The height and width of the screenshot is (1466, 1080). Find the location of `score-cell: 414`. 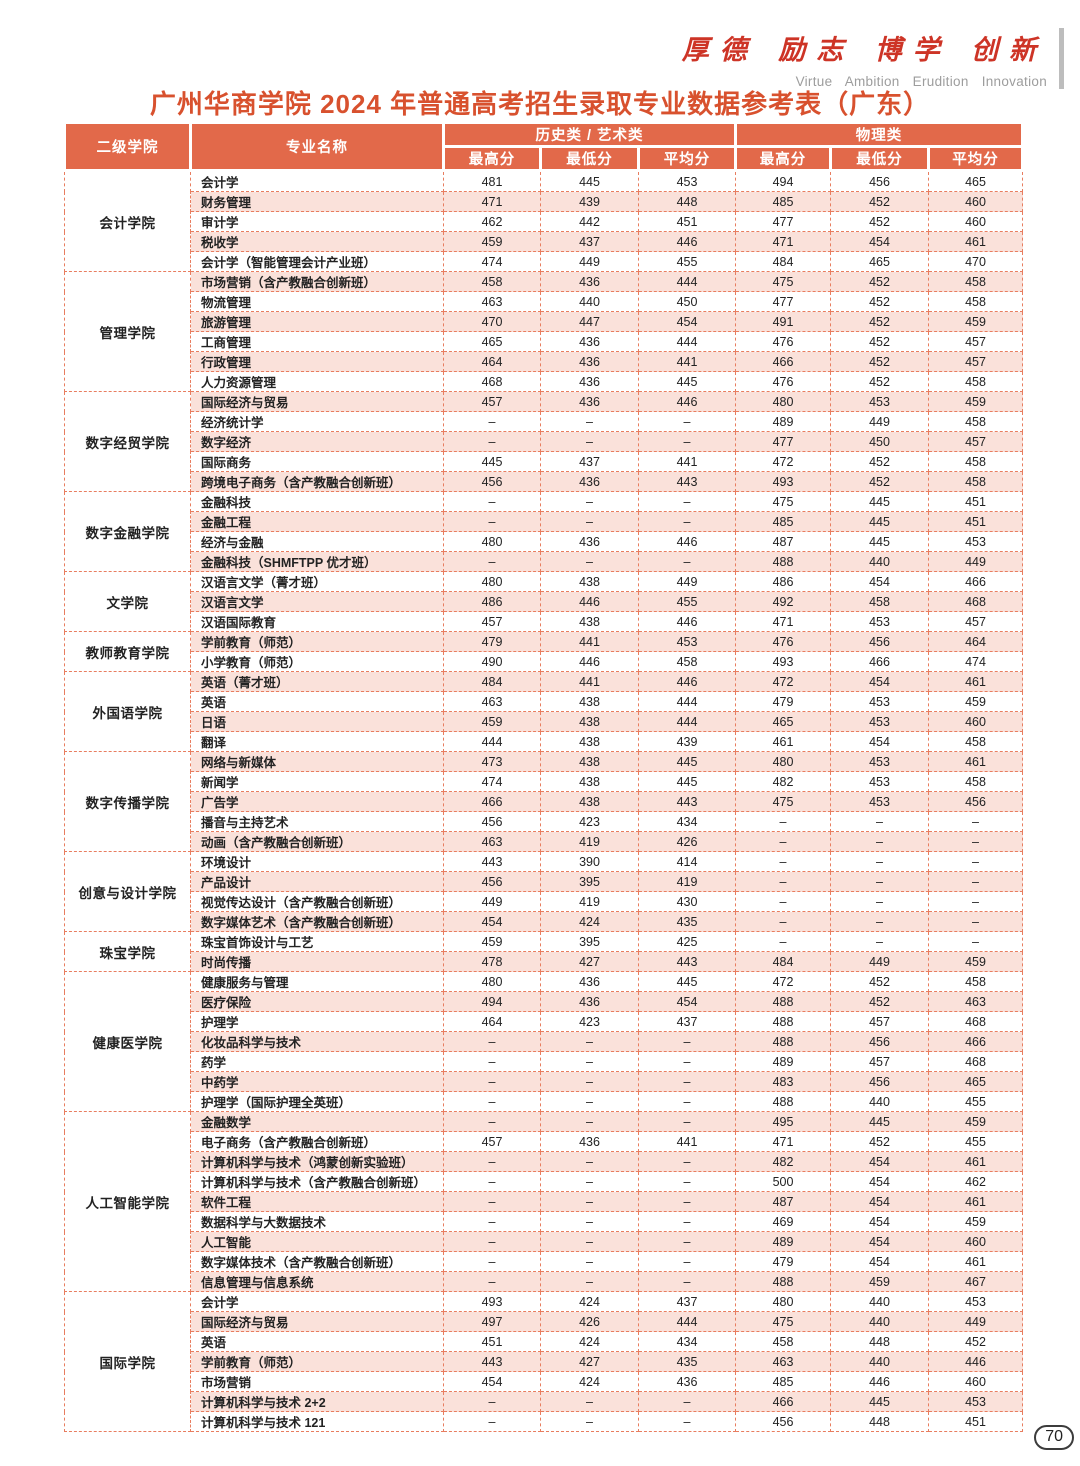

score-cell: 414 is located at coordinates (687, 861).